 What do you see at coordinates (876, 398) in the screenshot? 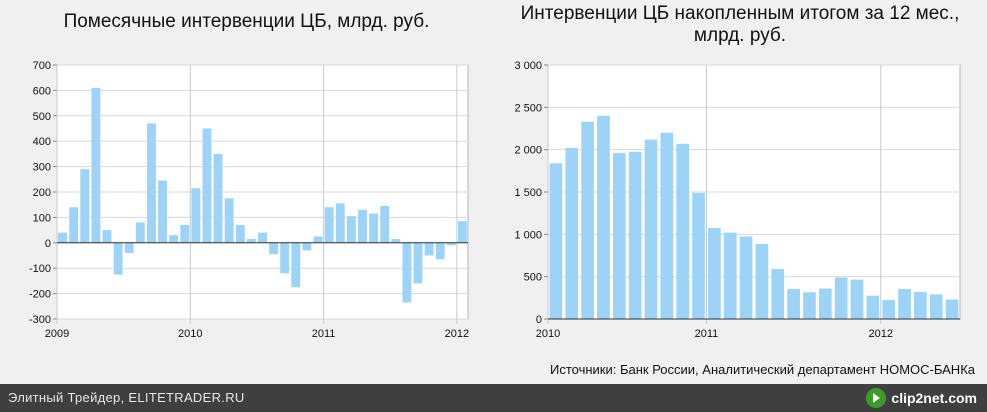
I see `clip2net-logo-icon` at bounding box center [876, 398].